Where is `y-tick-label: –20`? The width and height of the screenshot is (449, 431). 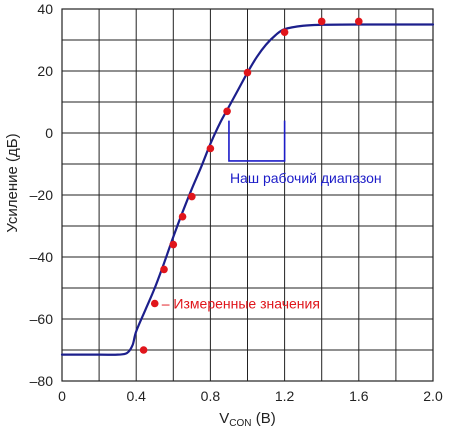 y-tick-label: –20 is located at coordinates (42, 195).